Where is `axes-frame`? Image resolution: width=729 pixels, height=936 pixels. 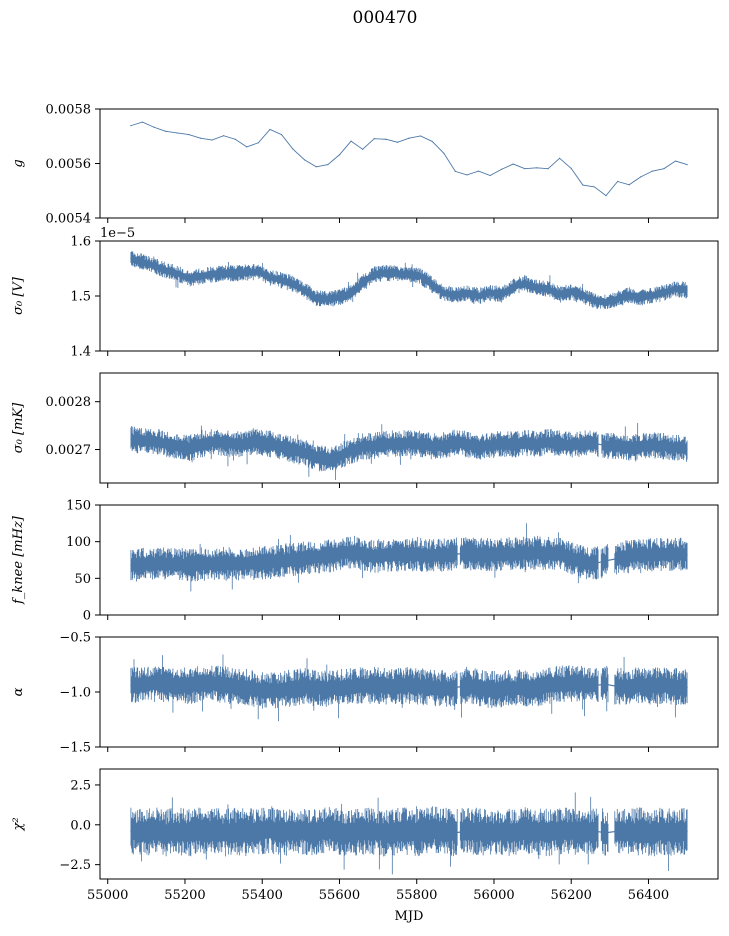
axes-frame is located at coordinates (409, 163).